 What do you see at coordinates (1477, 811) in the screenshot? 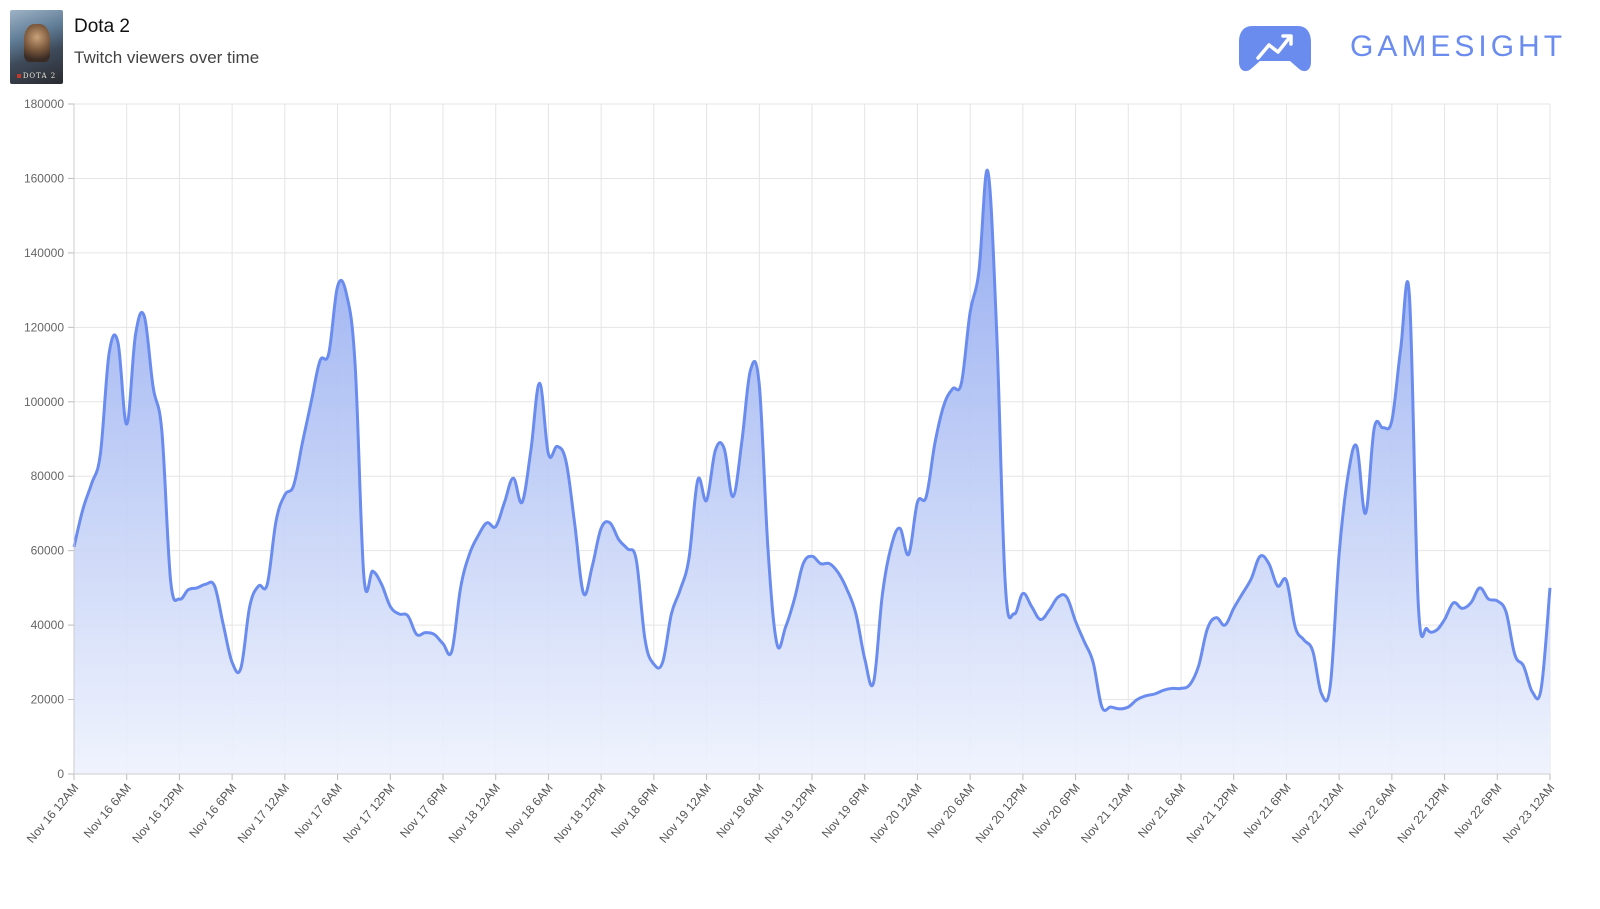
I see `x-tick-label: Nov 22 6PM` at bounding box center [1477, 811].